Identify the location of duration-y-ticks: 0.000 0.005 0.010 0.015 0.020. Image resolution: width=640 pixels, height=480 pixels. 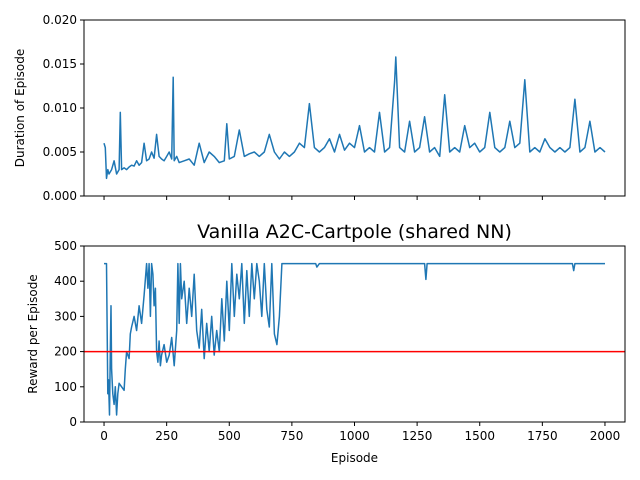
(63, 108).